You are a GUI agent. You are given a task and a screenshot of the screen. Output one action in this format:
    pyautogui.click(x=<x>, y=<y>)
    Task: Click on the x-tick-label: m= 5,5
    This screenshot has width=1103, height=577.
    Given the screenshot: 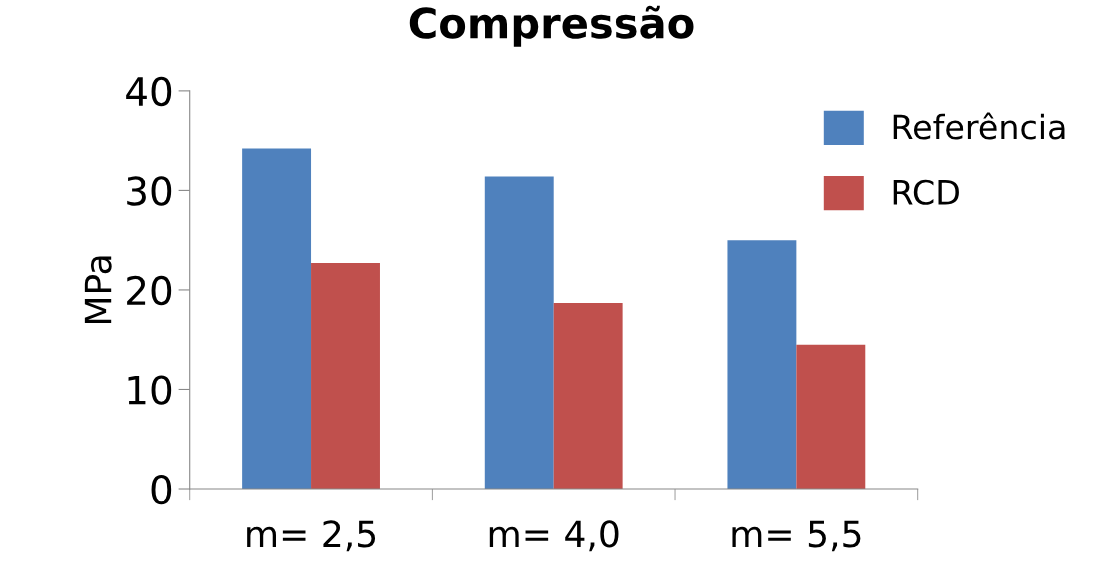 What is the action you would take?
    pyautogui.click(x=796, y=536)
    